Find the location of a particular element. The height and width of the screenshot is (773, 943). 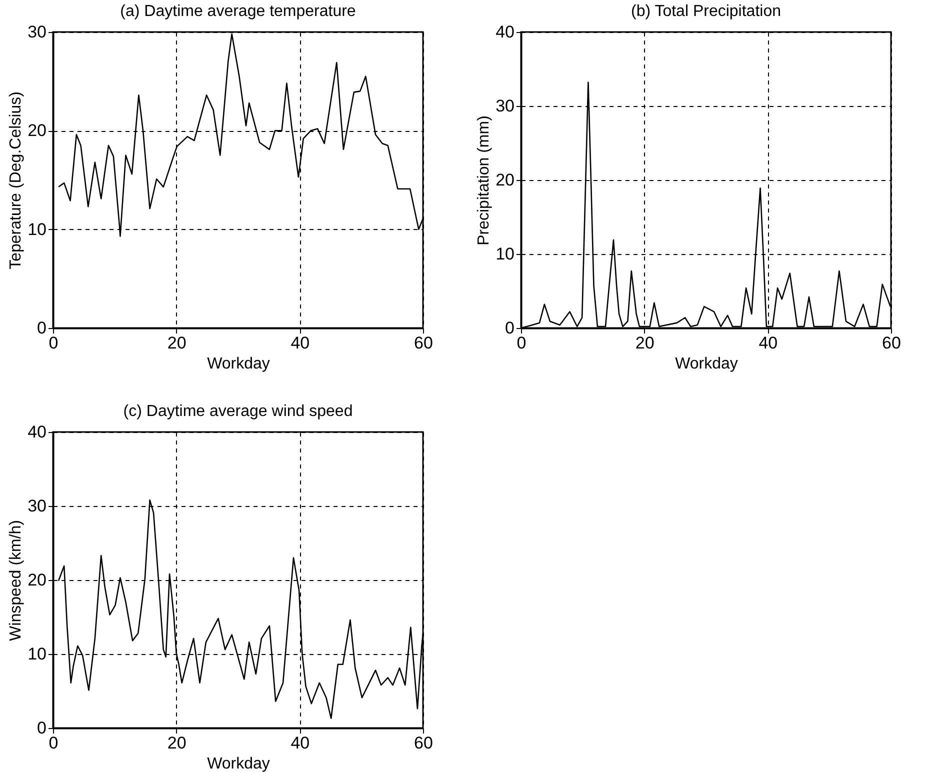

chart-title: (c) Daytime average wind speed is located at coordinates (238, 411).